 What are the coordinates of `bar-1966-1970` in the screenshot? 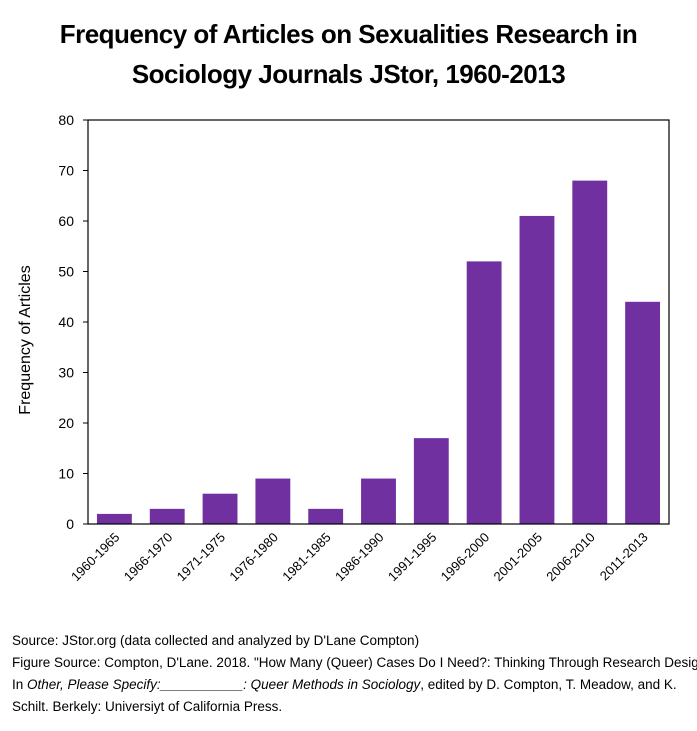 It's located at (167, 516).